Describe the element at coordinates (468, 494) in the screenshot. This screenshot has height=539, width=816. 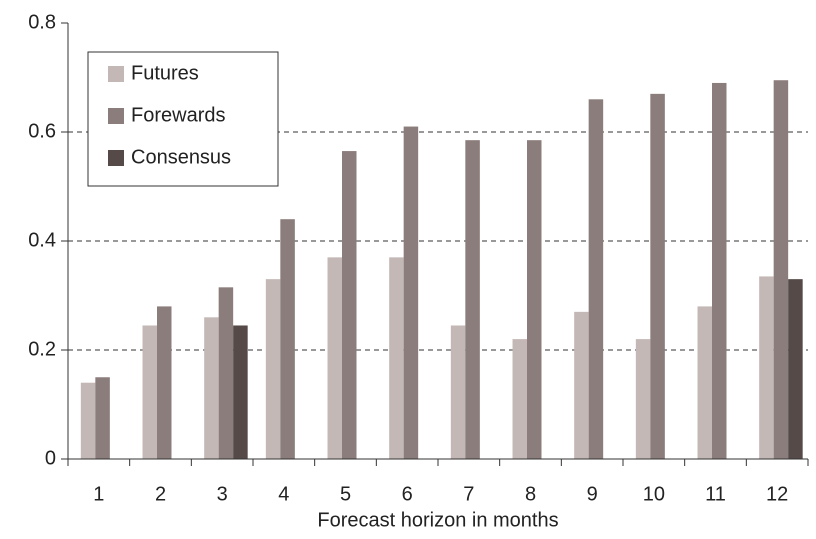
I see `x-tick-label: 7` at that location.